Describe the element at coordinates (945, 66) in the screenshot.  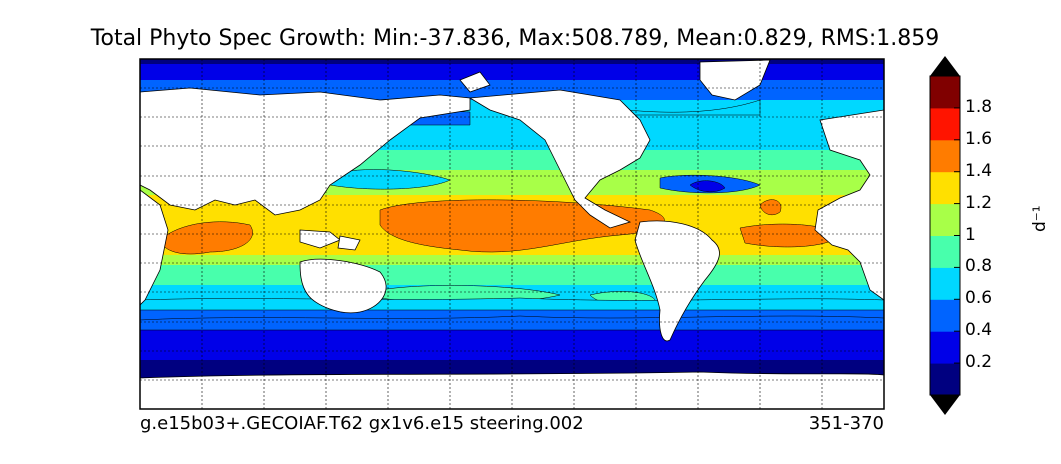
I see `colorbar-extend-max` at that location.